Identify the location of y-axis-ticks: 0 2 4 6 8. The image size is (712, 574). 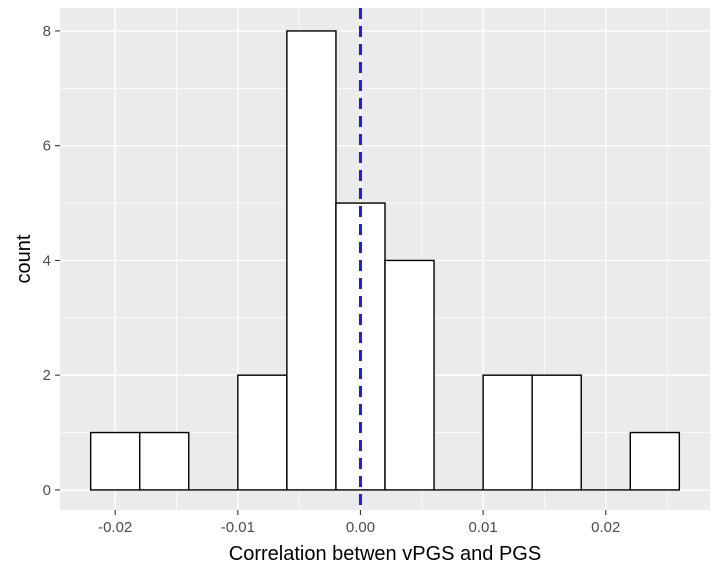
(51, 261).